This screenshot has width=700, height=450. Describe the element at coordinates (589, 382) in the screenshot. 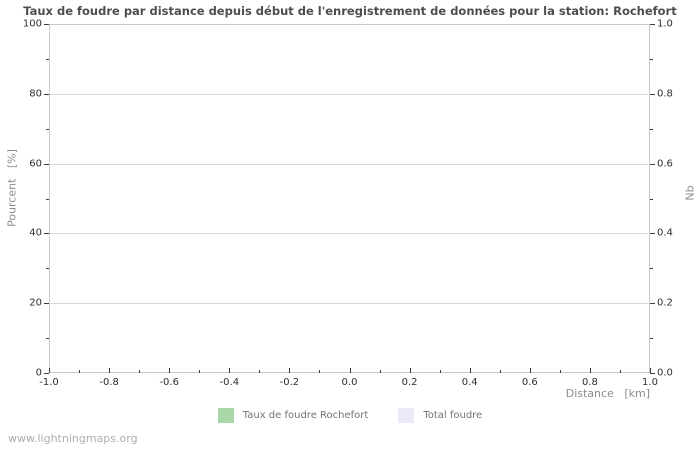

I see `x-tick-label: 0.8` at that location.